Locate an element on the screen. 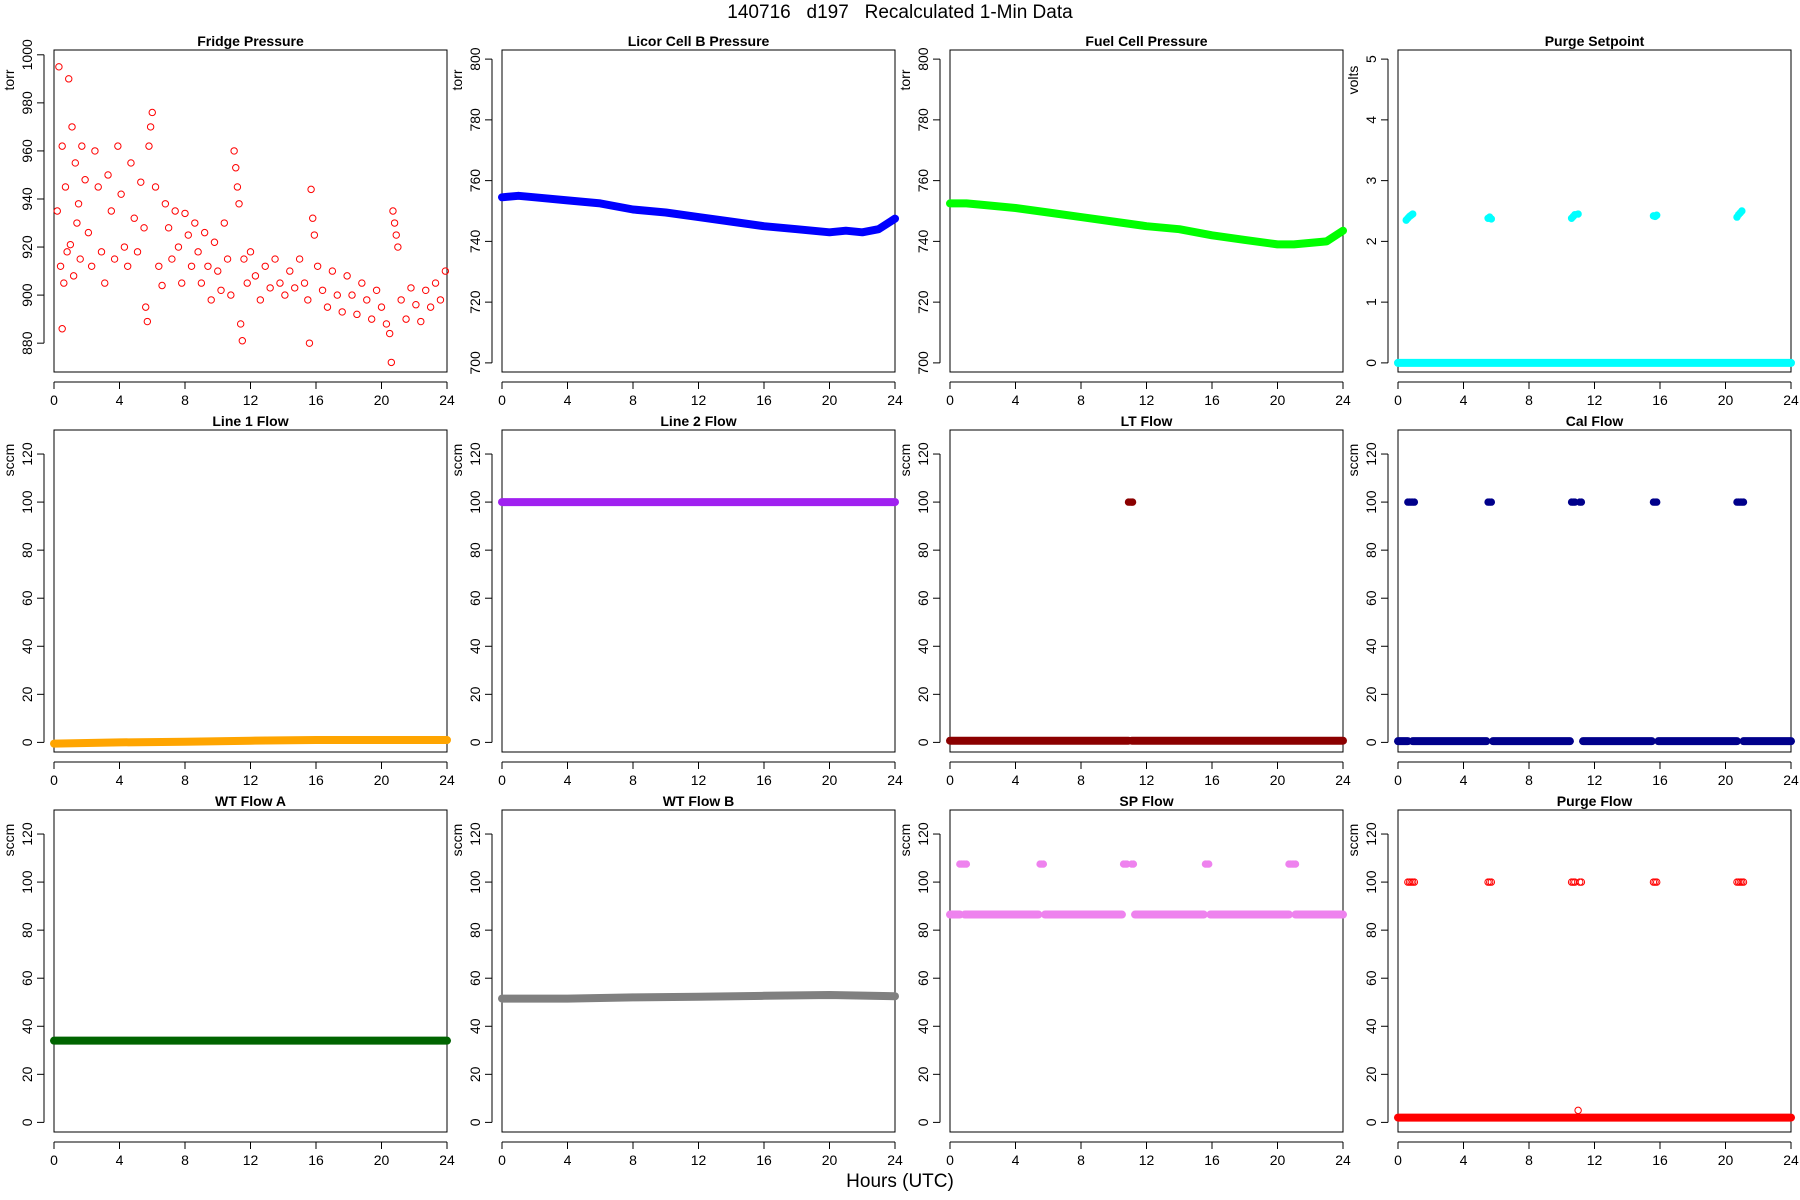 Image resolution: width=1800 pixels, height=1200 pixels. y-tick-label: 780 is located at coordinates (475, 120).